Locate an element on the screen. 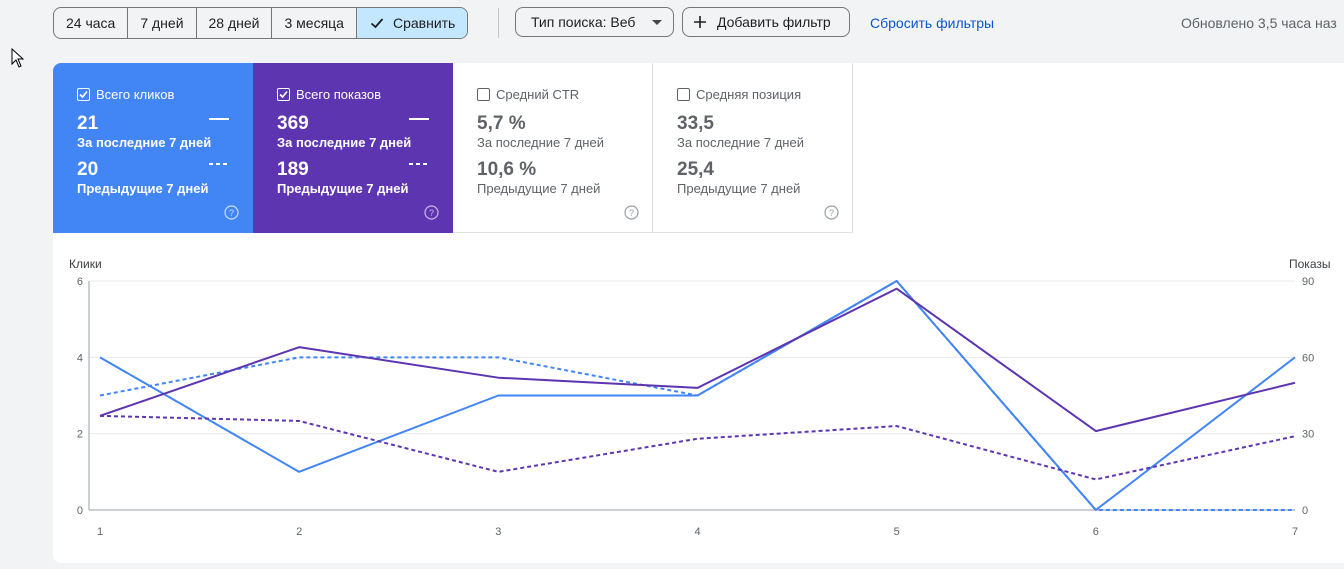 Image resolution: width=1344 pixels, height=569 pixels. left-axis-tick: 4 is located at coordinates (80, 358).